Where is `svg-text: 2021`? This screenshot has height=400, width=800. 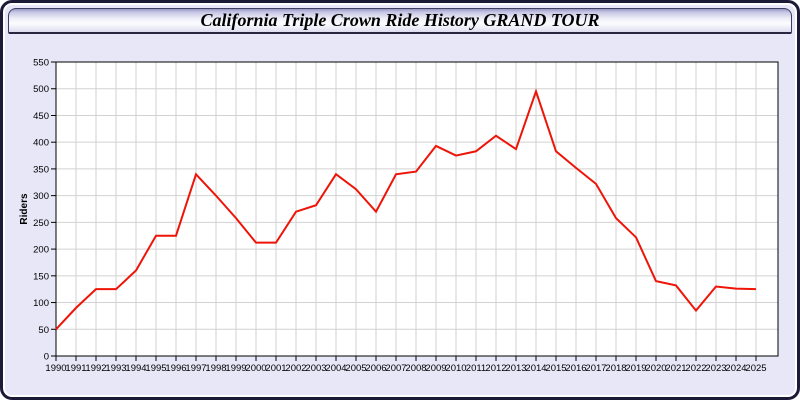
svg-text: 2021 is located at coordinates (675, 368).